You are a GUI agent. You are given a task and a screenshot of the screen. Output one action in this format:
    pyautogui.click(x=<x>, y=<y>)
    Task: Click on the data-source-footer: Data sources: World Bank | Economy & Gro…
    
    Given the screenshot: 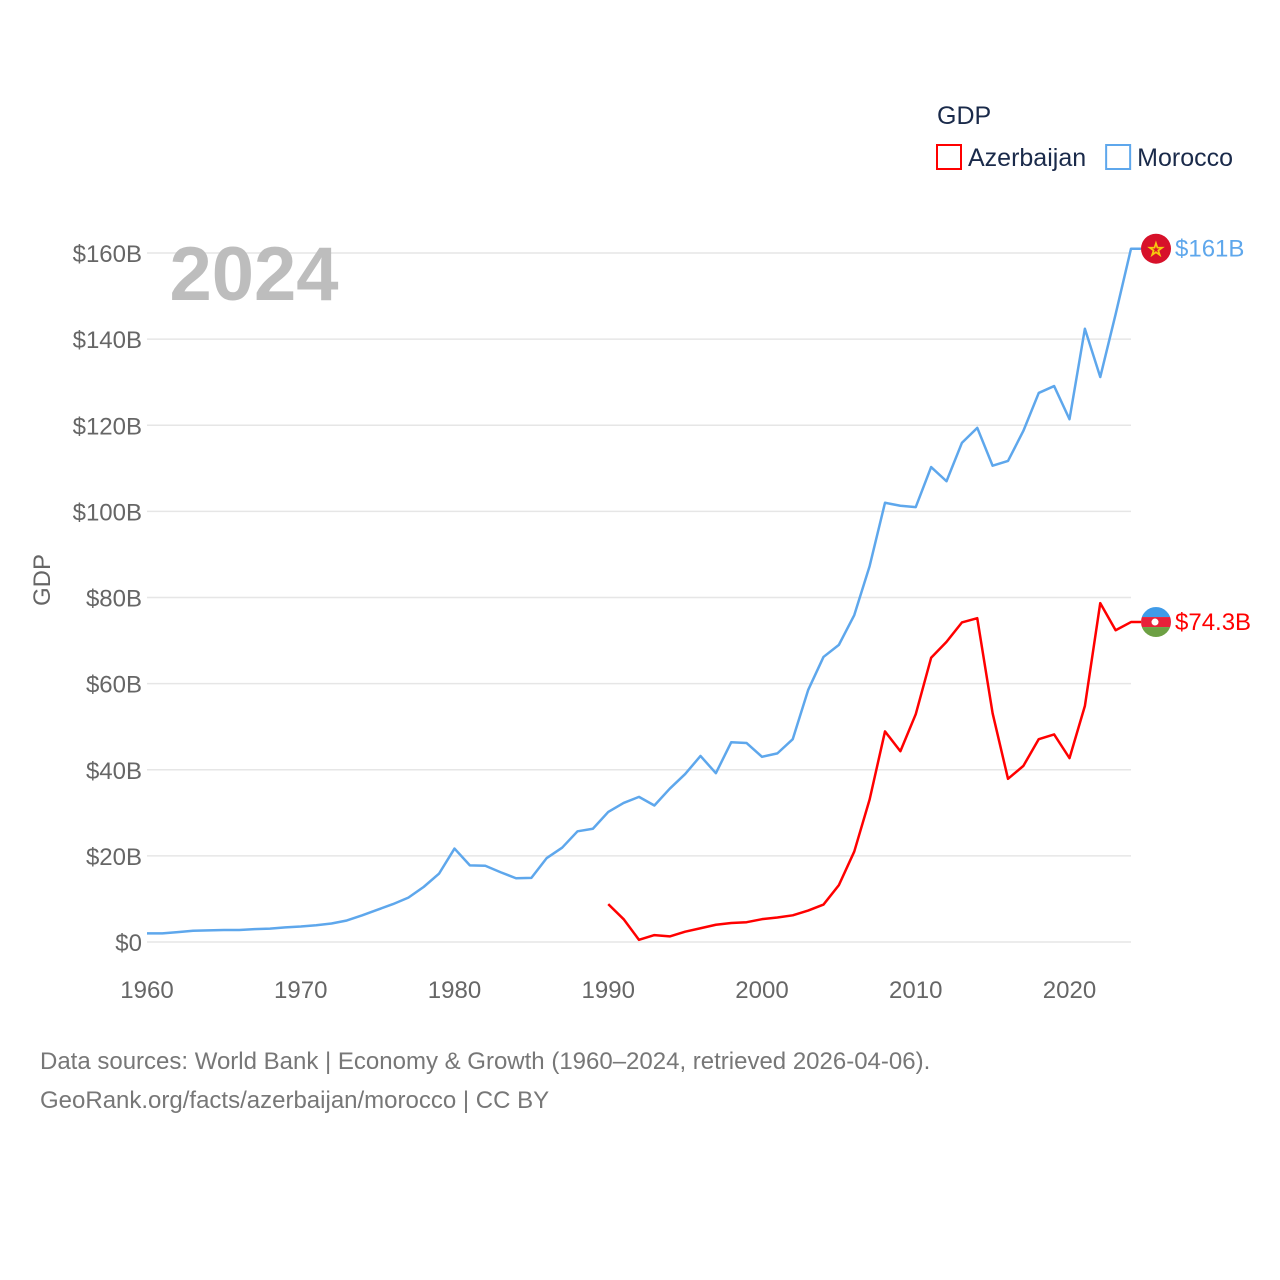 What is the action you would take?
    pyautogui.click(x=485, y=1081)
    